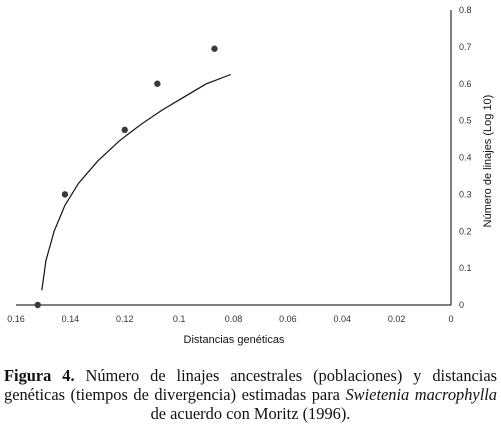 This screenshot has width=501, height=437. Describe the element at coordinates (465, 268) in the screenshot. I see `y-tick-label: 0.1` at that location.